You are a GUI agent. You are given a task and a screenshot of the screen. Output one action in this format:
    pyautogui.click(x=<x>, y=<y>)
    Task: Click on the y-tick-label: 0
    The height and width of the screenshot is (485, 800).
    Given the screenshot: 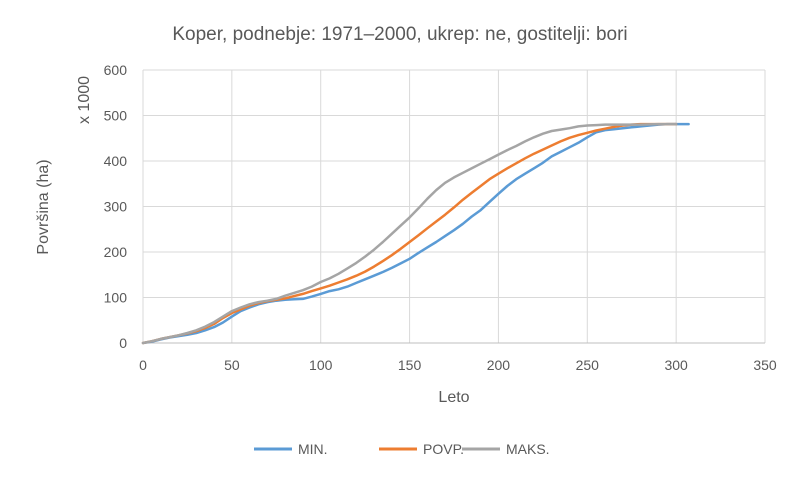 What is the action you would take?
    pyautogui.click(x=123, y=343)
    